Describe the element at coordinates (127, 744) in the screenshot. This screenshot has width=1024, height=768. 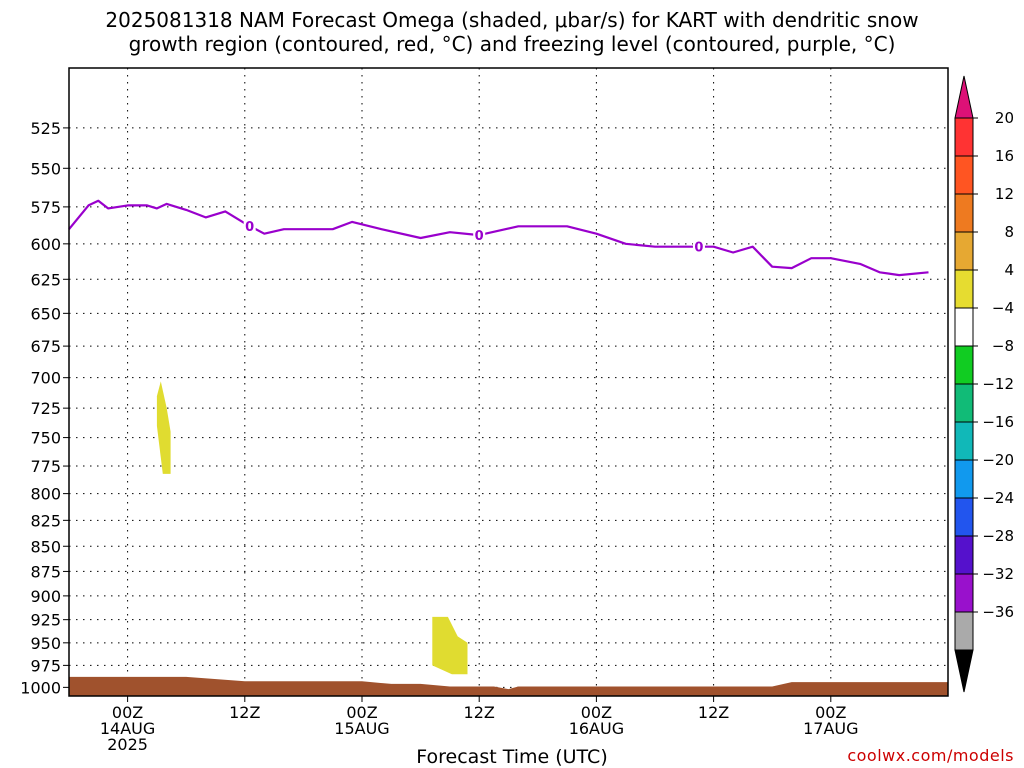
I see `x-tick-label: 2025` at that location.